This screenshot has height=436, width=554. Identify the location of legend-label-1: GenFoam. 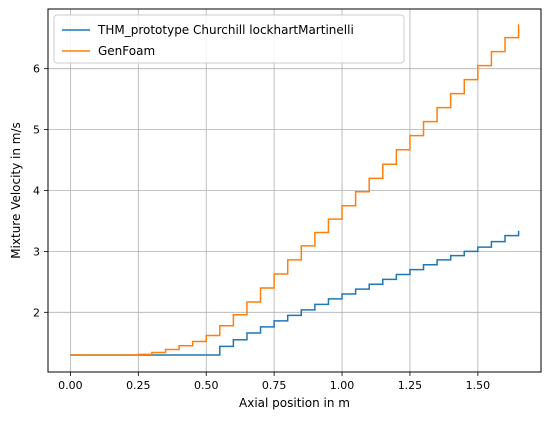
(126, 51).